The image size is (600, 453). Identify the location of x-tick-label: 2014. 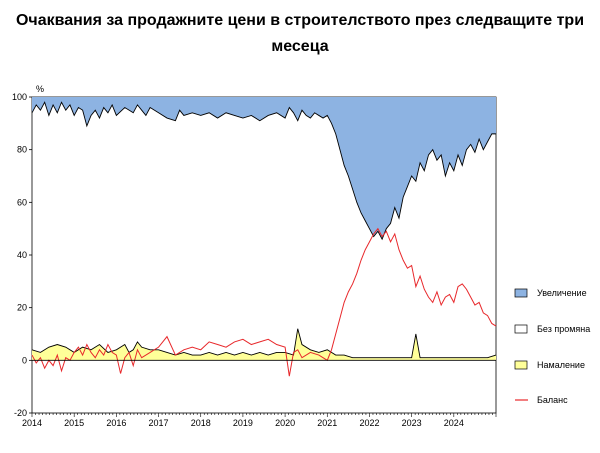
(32, 423).